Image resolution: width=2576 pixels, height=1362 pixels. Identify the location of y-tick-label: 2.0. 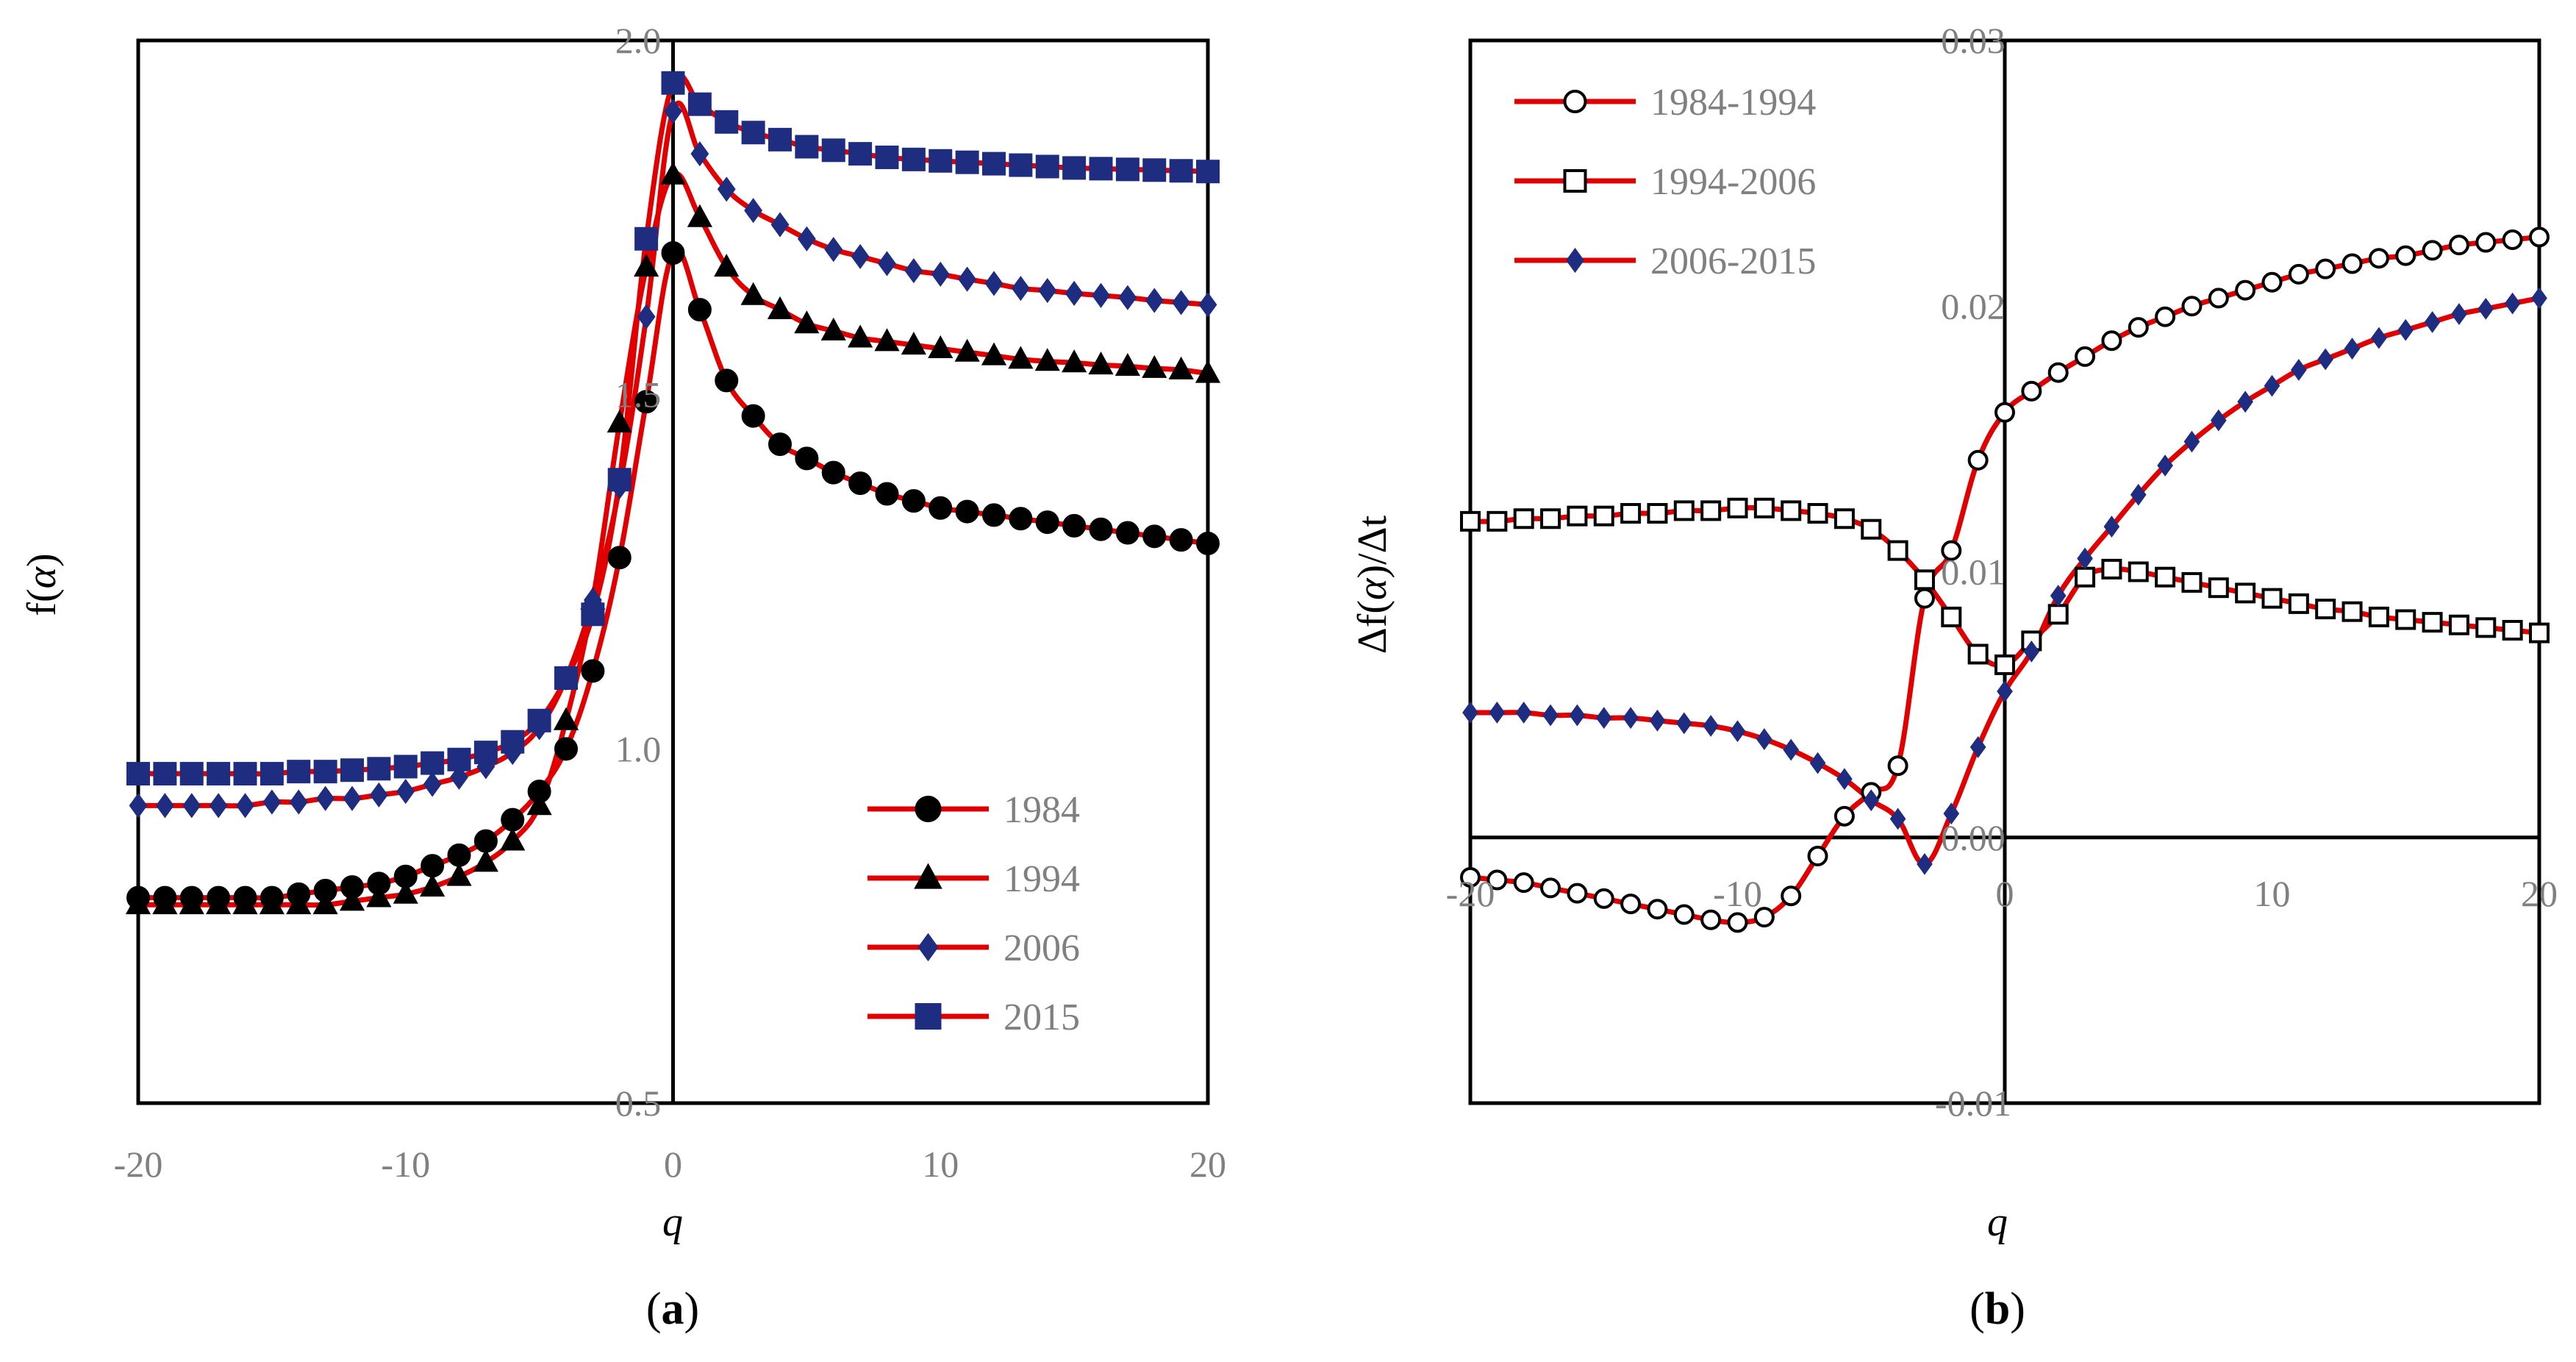
(638, 40).